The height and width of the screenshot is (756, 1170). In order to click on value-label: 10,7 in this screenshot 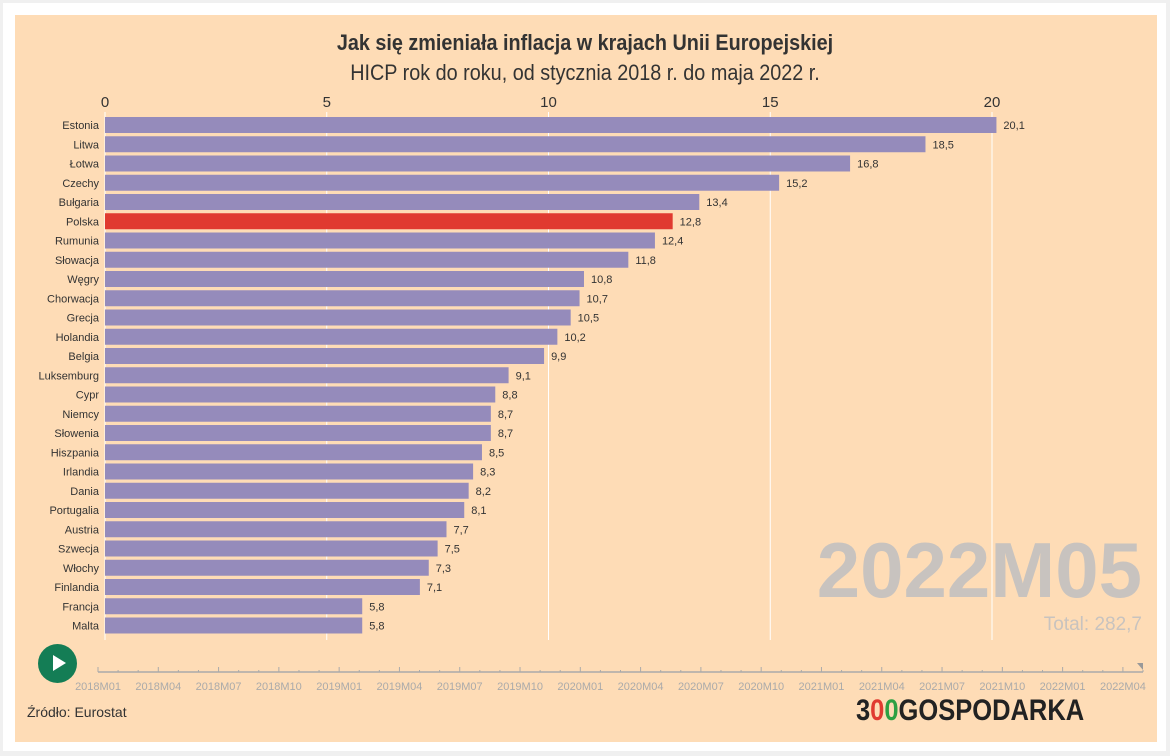, I will do `click(597, 299)`.